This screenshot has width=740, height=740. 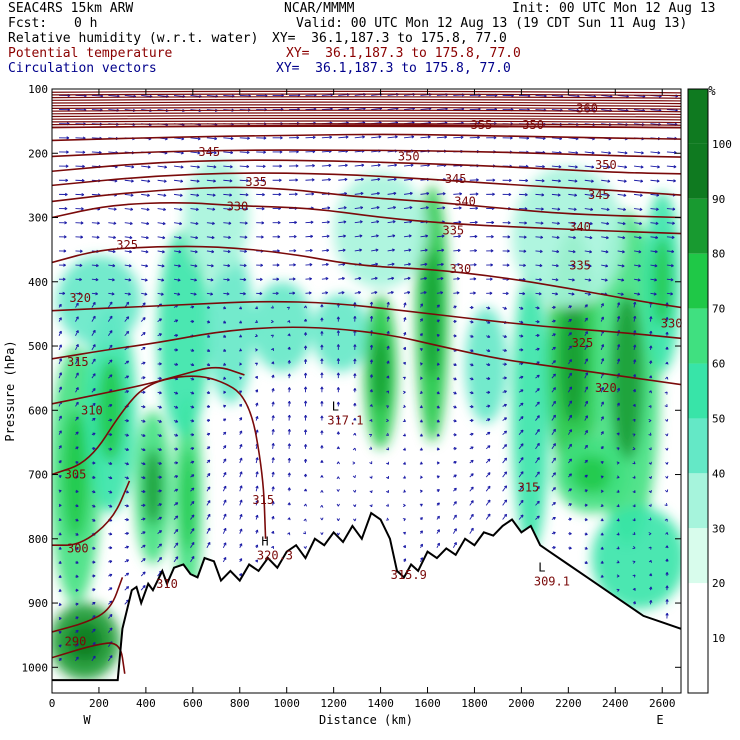 I want to click on colorbar-swatch, so click(x=698, y=556).